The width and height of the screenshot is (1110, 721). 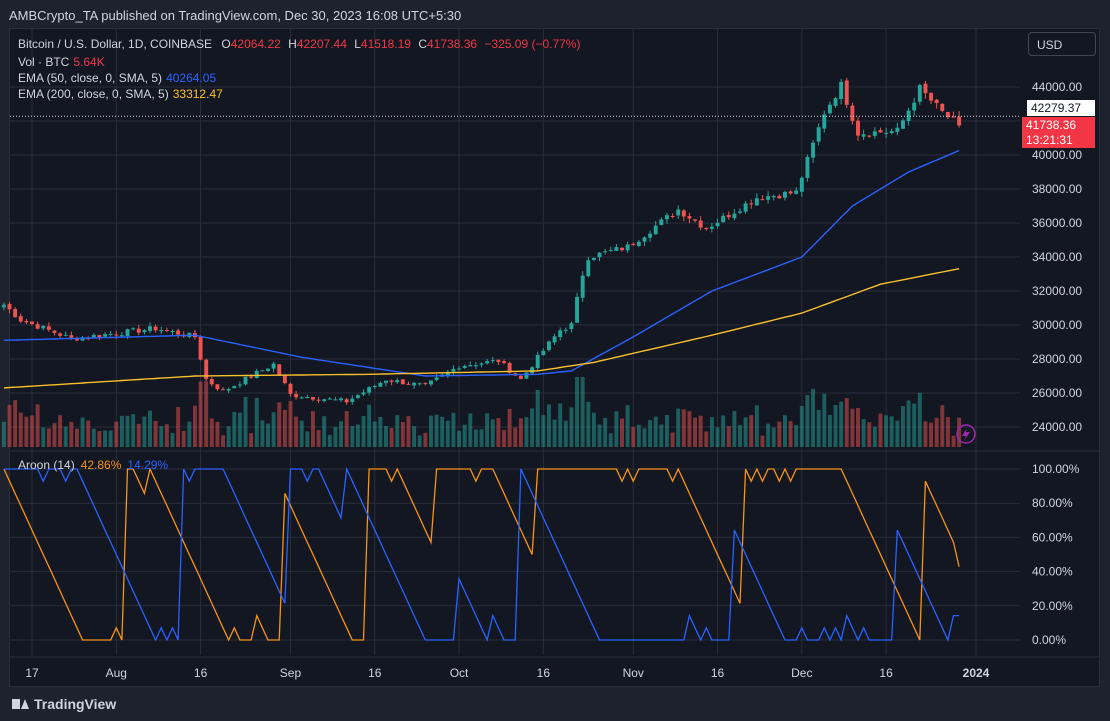 I want to click on aroon-tick-label: 20.00%, so click(x=1052, y=606).